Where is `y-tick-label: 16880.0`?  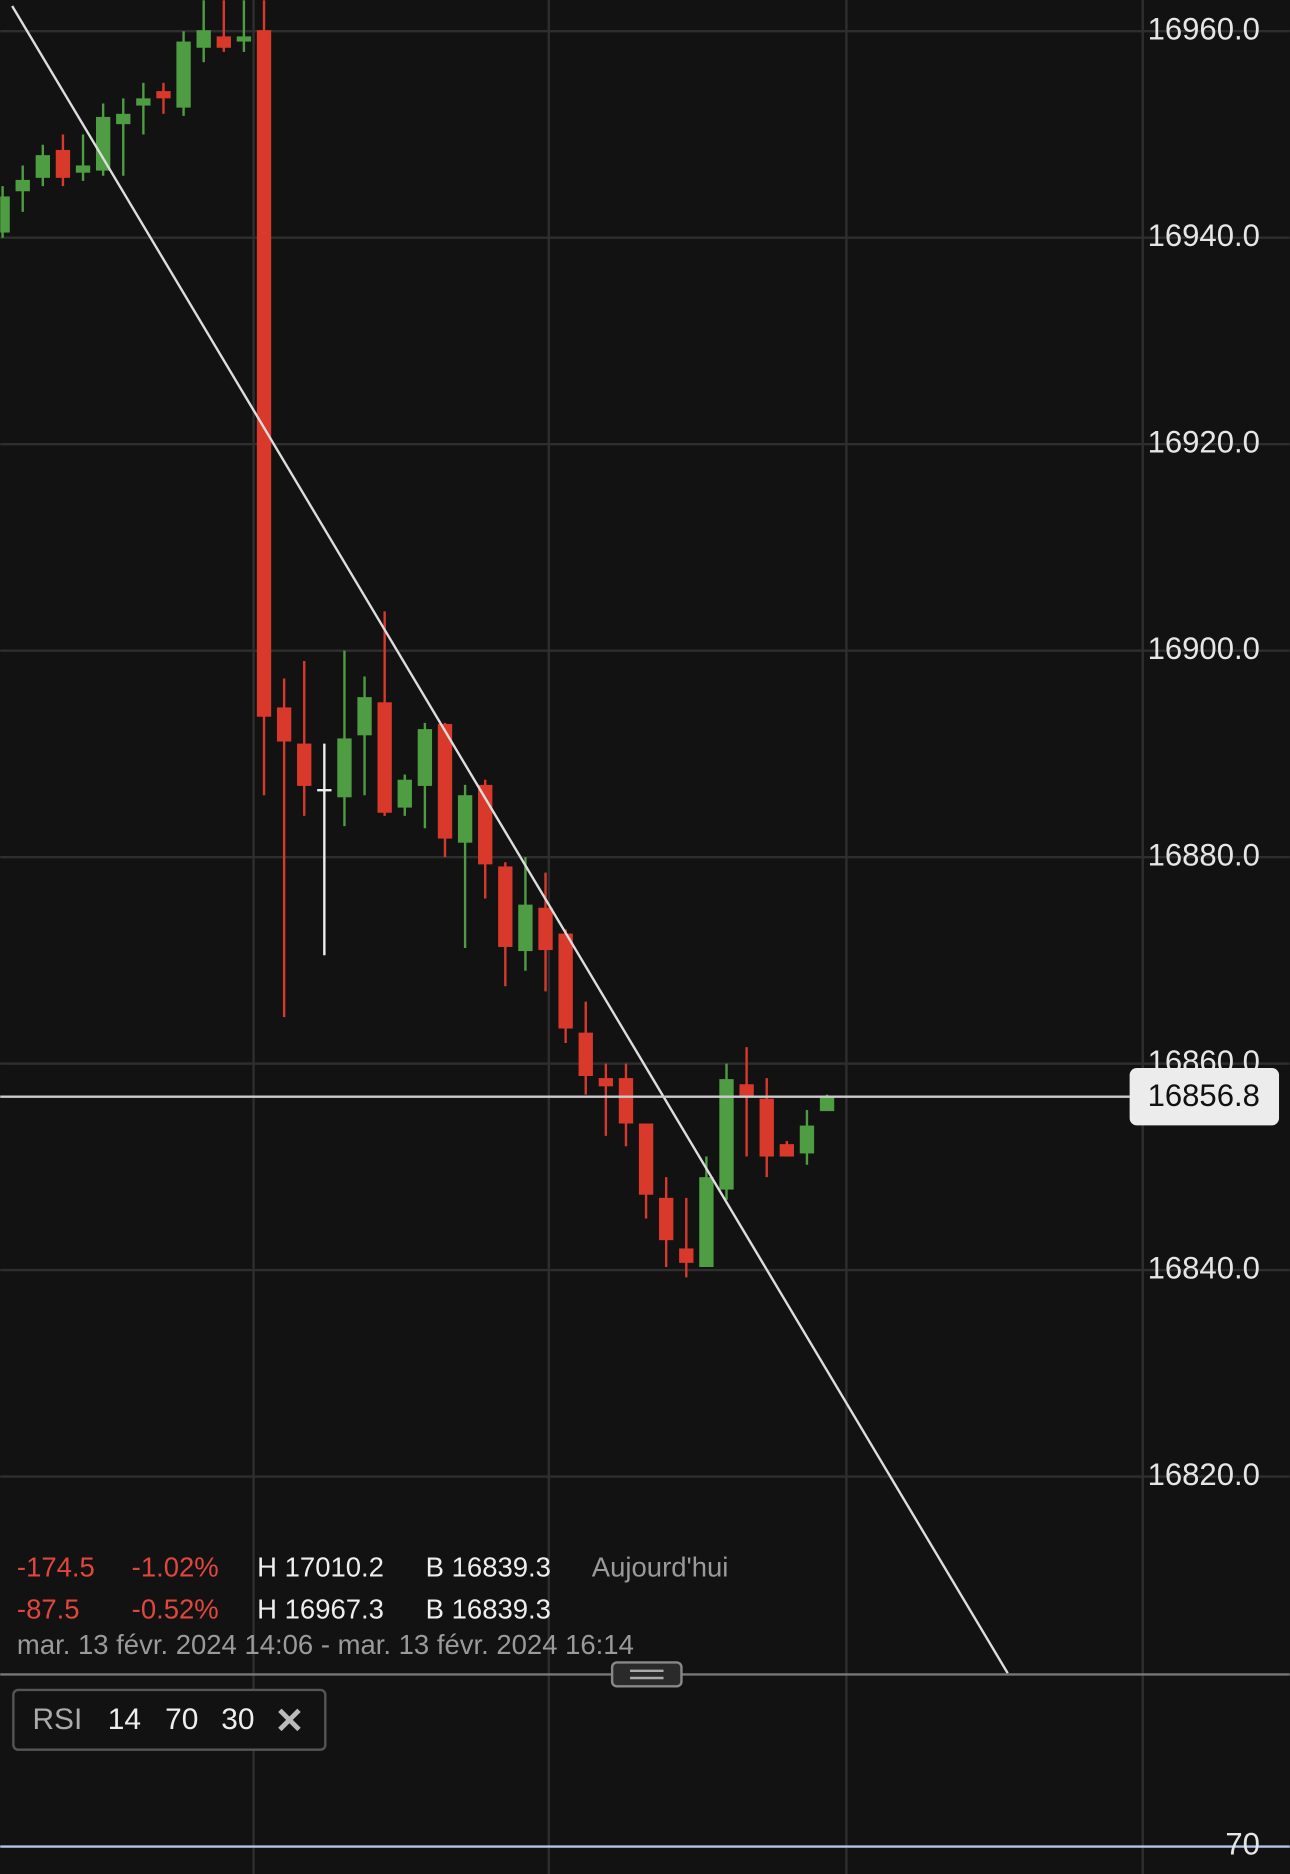
y-tick-label: 16880.0 is located at coordinates (1204, 854).